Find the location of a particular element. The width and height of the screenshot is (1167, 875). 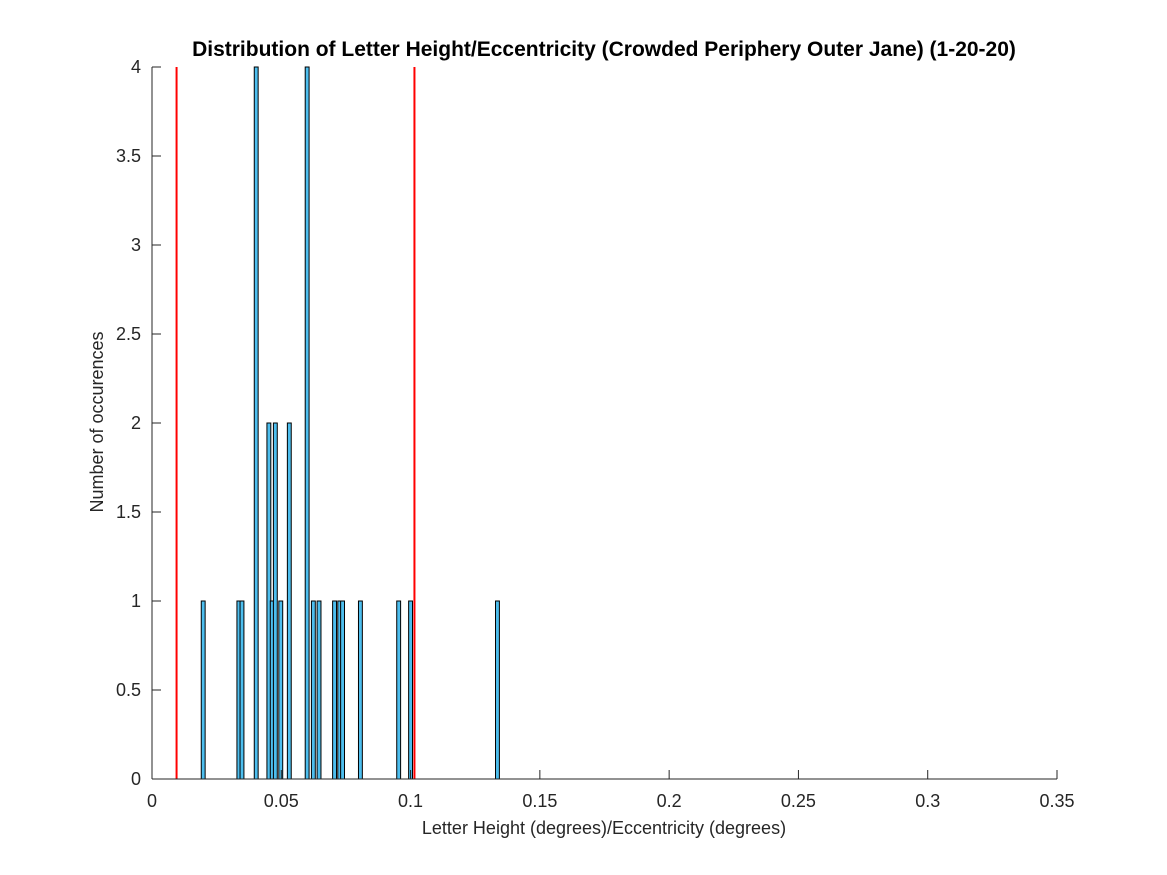

x-tick-label: 0 is located at coordinates (152, 801).